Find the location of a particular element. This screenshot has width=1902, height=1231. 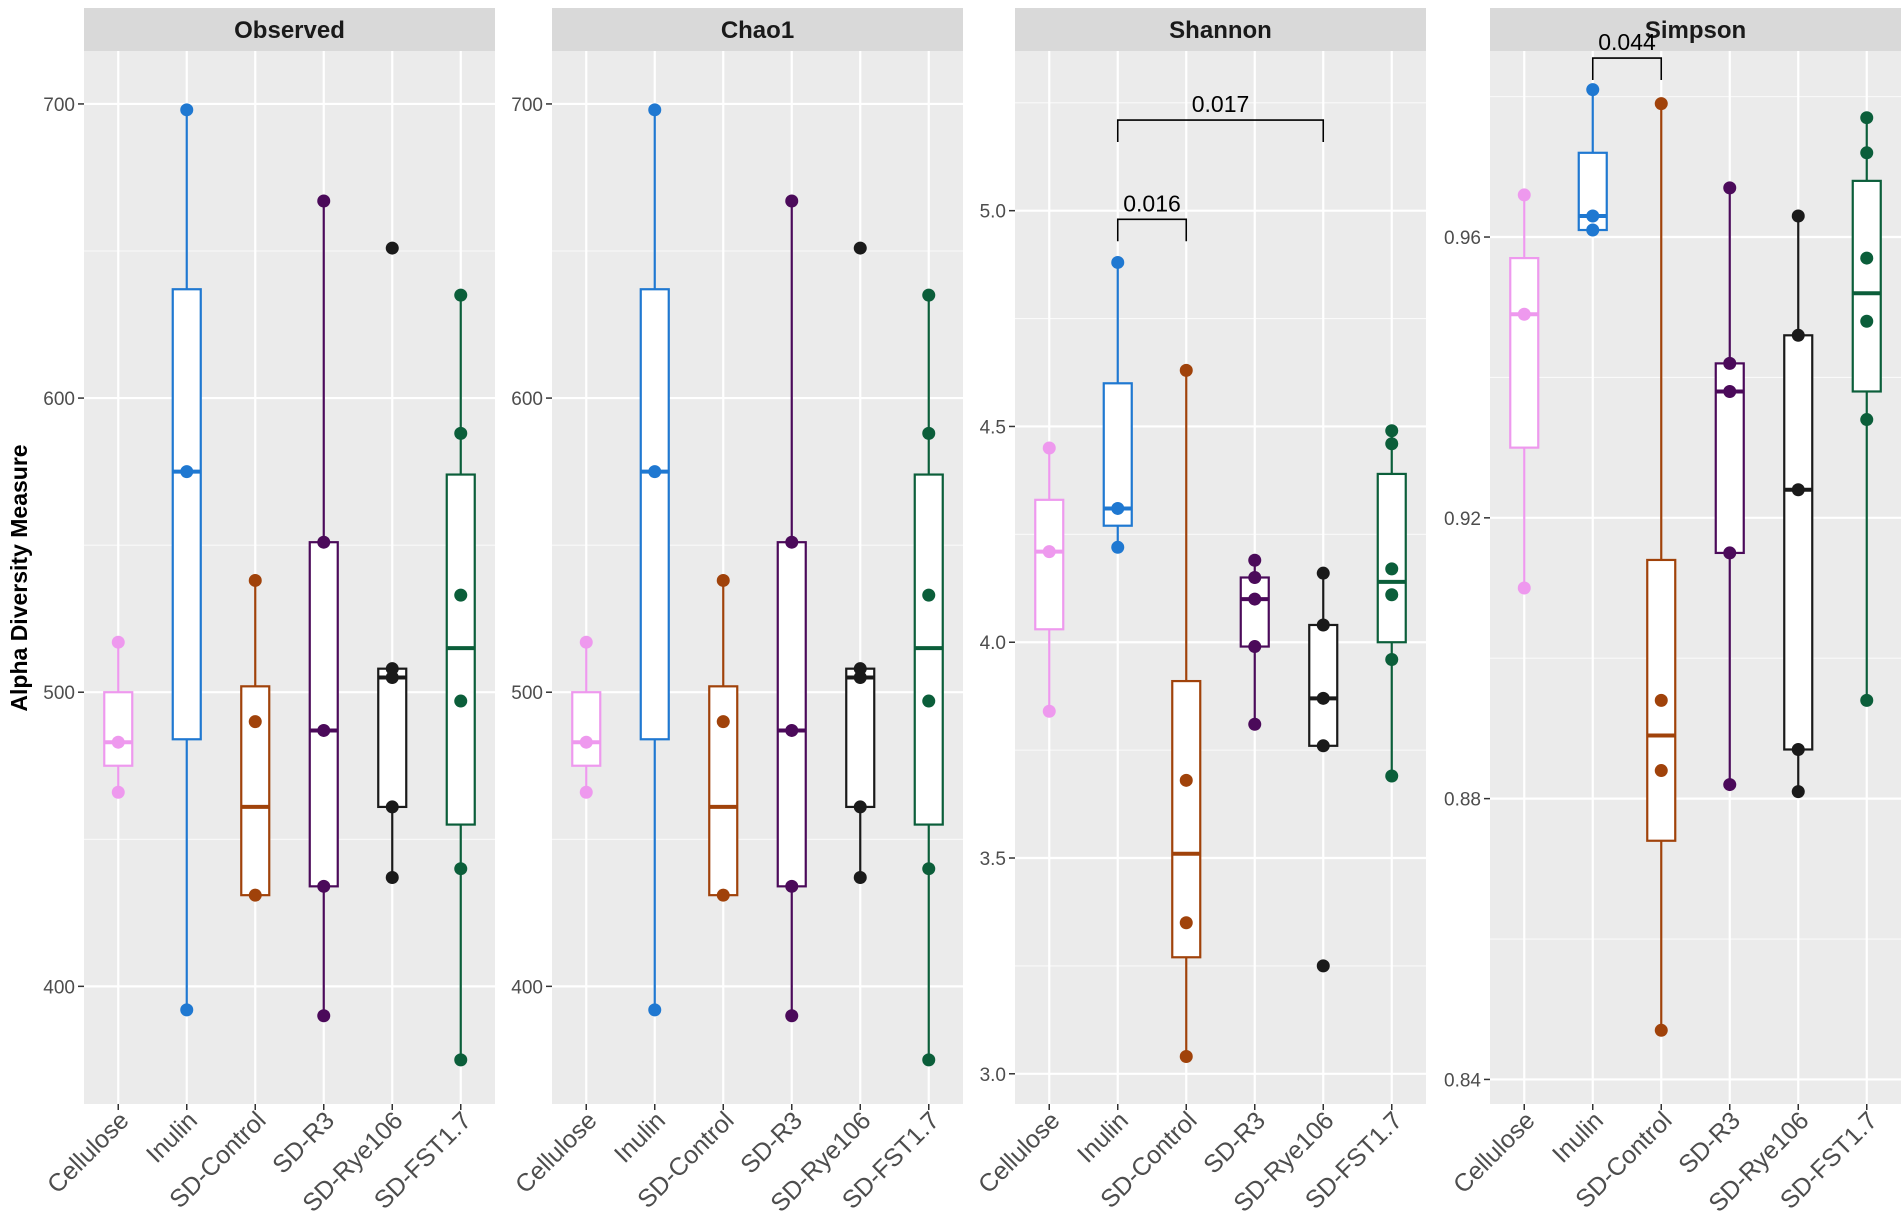

y-tick-label: 5.0 is located at coordinates (993, 212).